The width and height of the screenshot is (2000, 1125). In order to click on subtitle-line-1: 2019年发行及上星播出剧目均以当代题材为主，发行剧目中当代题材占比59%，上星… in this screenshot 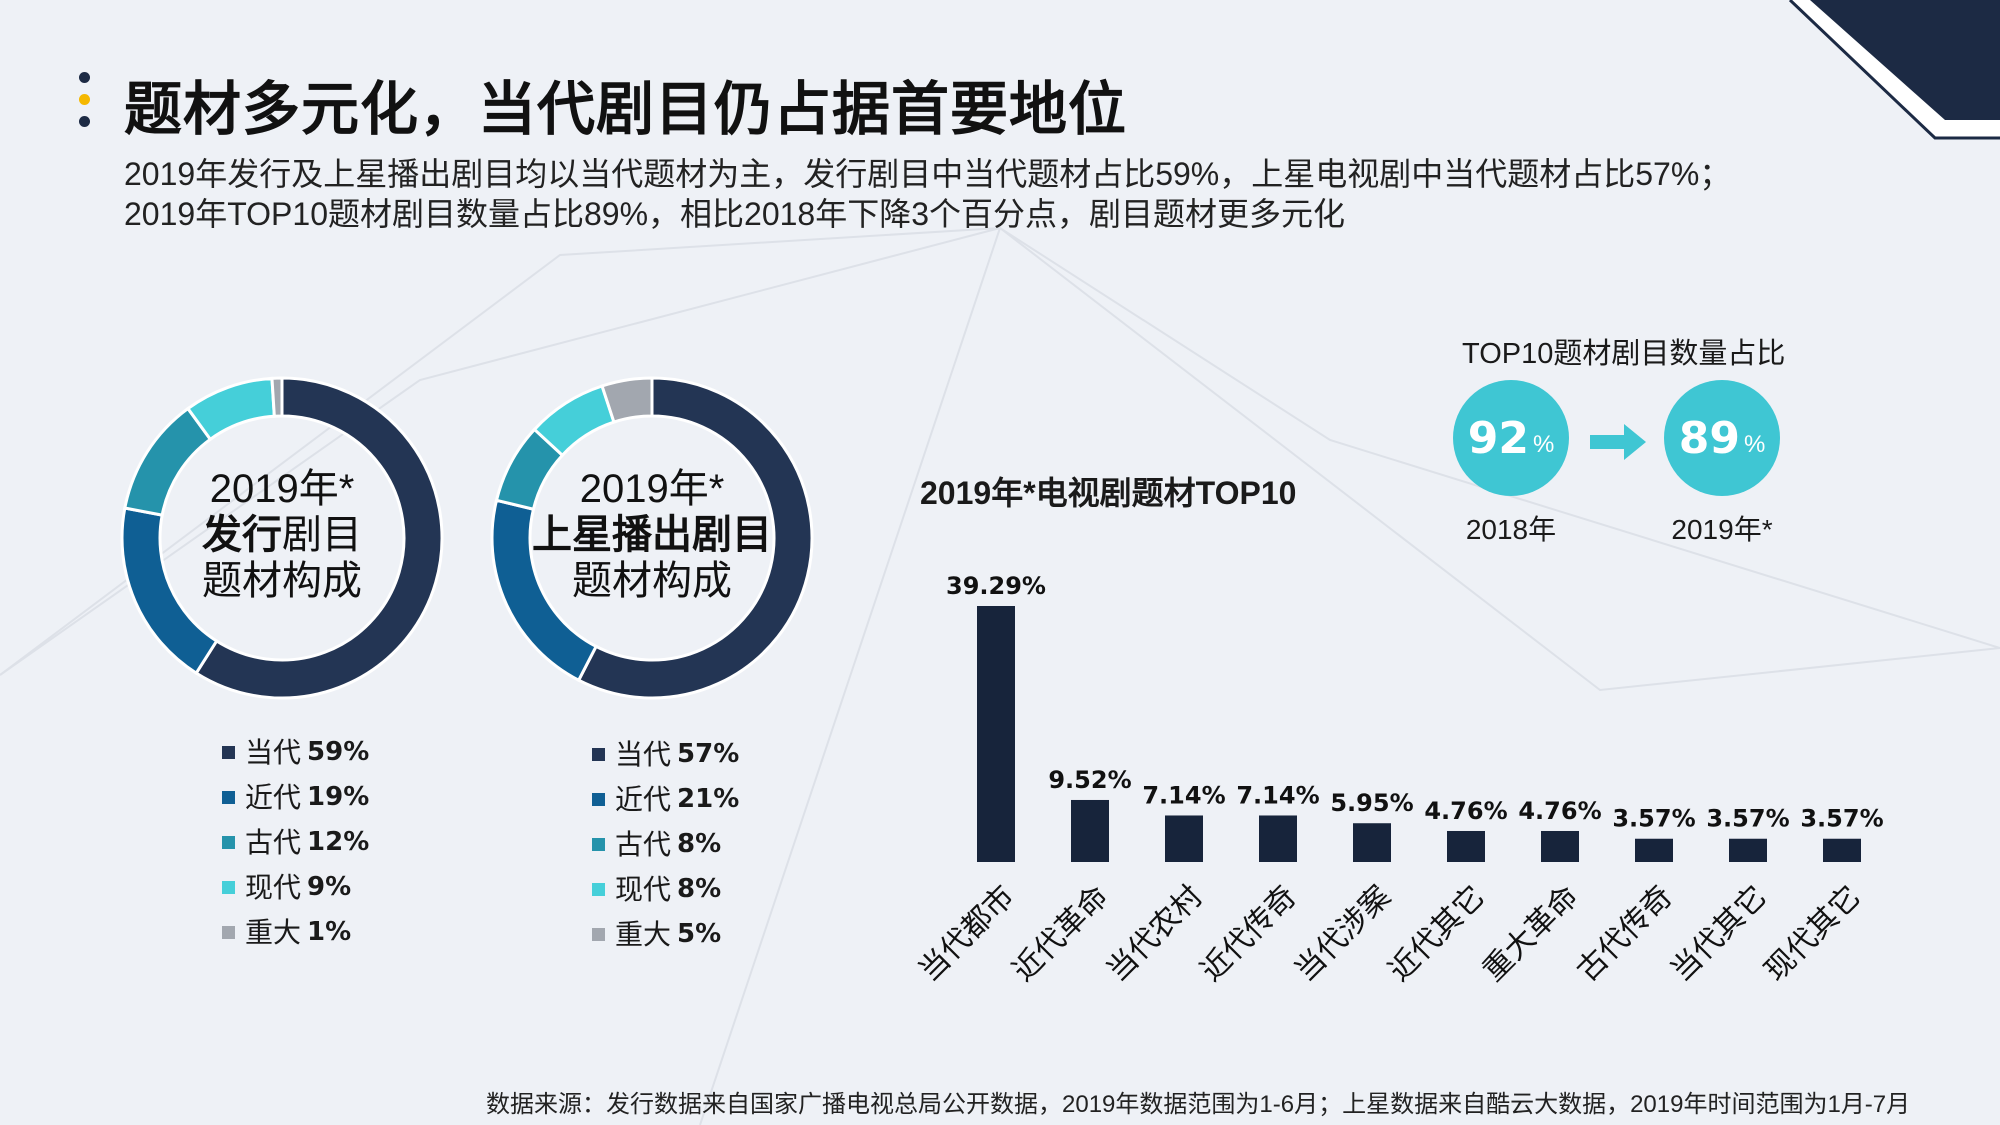, I will do `click(928, 174)`.